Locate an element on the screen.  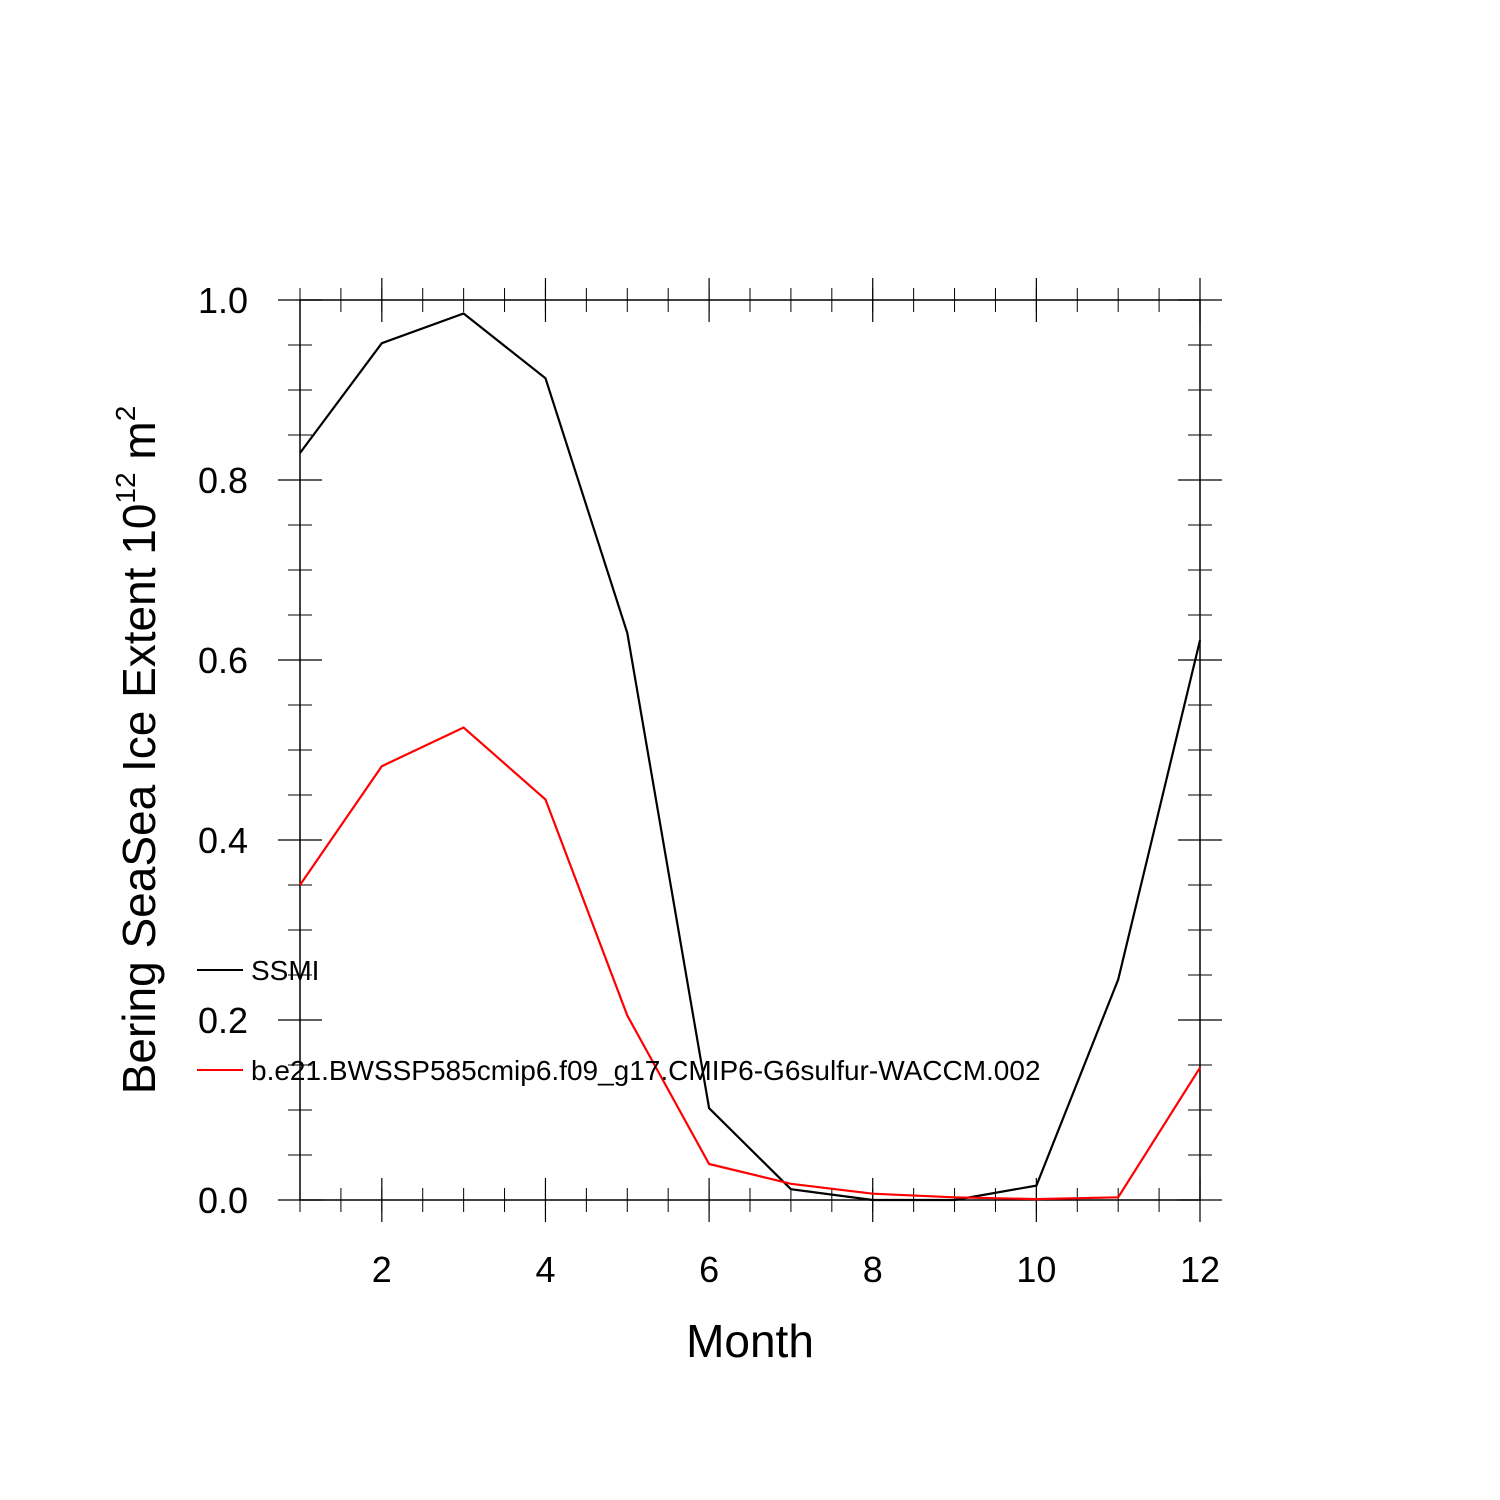
y-tick-label: 0.8 is located at coordinates (223, 480).